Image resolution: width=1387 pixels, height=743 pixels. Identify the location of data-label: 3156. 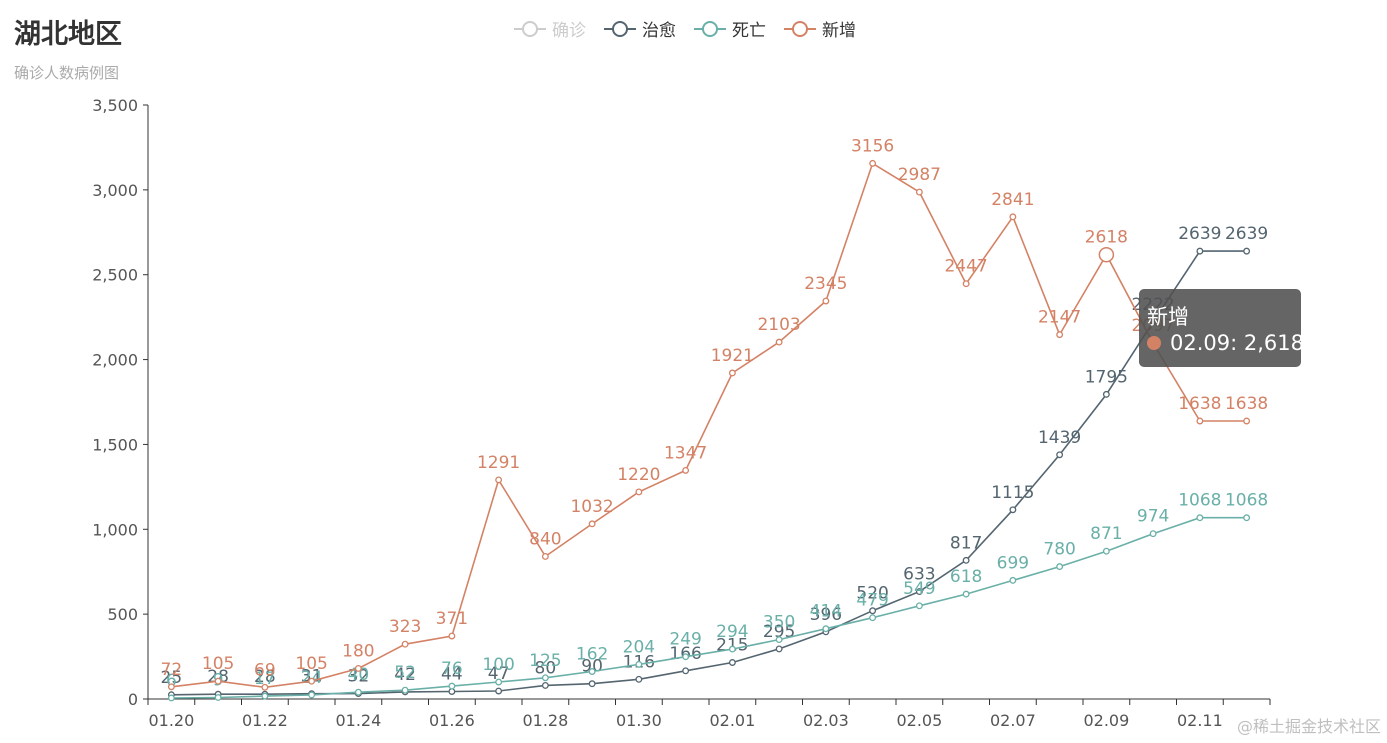
(872, 146).